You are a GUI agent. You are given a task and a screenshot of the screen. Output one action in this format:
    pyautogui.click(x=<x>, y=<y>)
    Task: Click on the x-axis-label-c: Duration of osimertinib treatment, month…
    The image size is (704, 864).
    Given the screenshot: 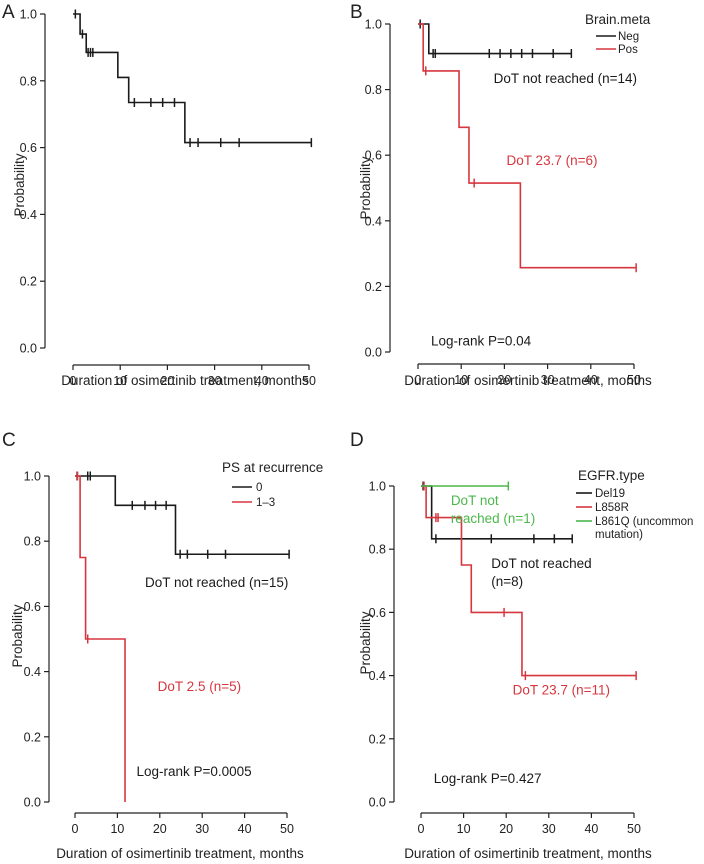 What is the action you would take?
    pyautogui.click(x=180, y=853)
    